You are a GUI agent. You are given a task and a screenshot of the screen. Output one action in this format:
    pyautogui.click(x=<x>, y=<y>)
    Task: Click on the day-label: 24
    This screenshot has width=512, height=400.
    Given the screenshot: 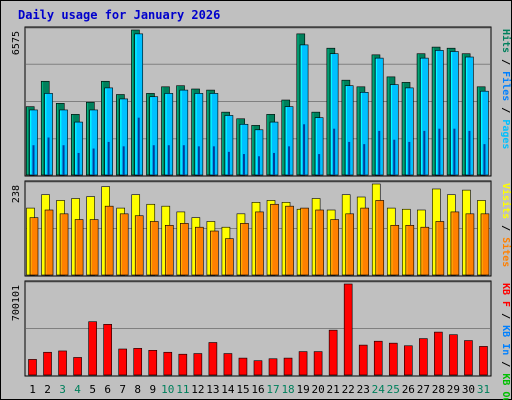 What is the action you would take?
    pyautogui.click(x=379, y=389)
    